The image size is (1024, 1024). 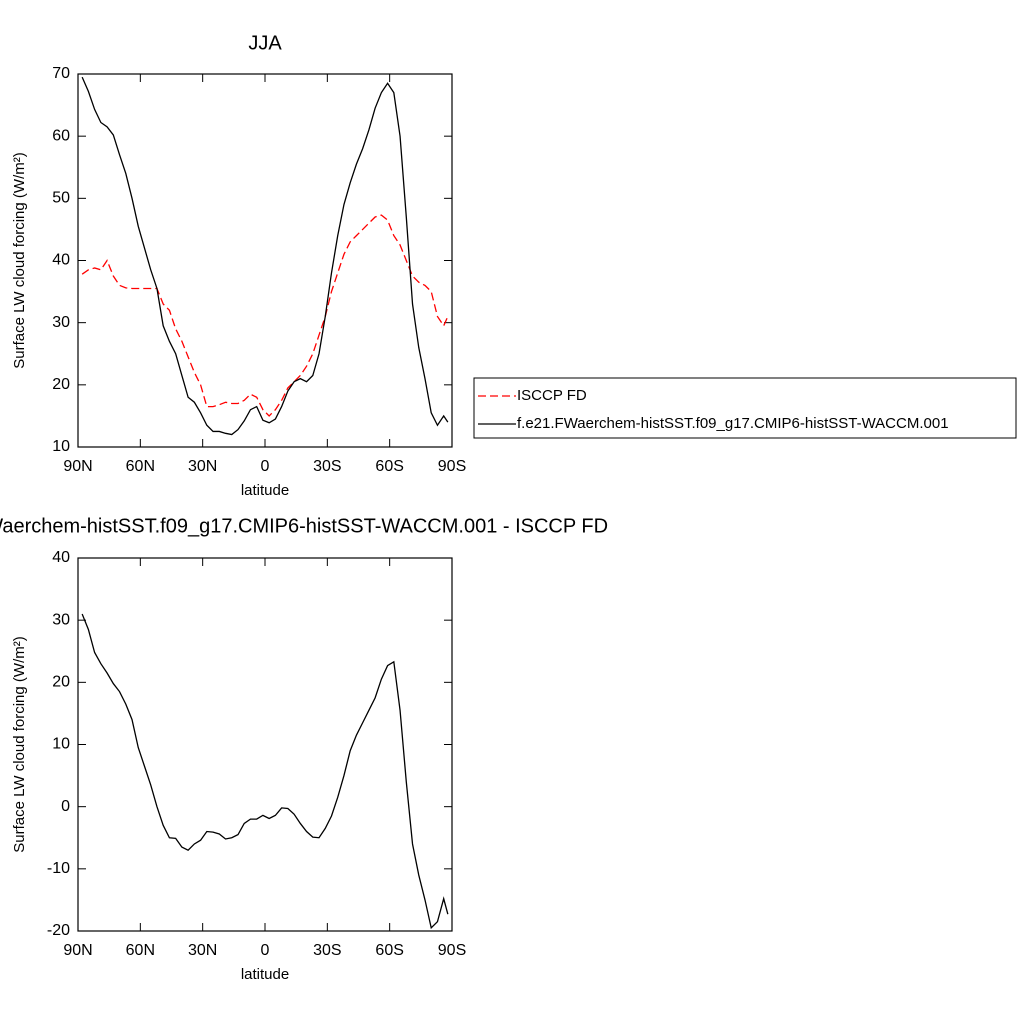 What do you see at coordinates (745, 408) in the screenshot?
I see `legend-box` at bounding box center [745, 408].